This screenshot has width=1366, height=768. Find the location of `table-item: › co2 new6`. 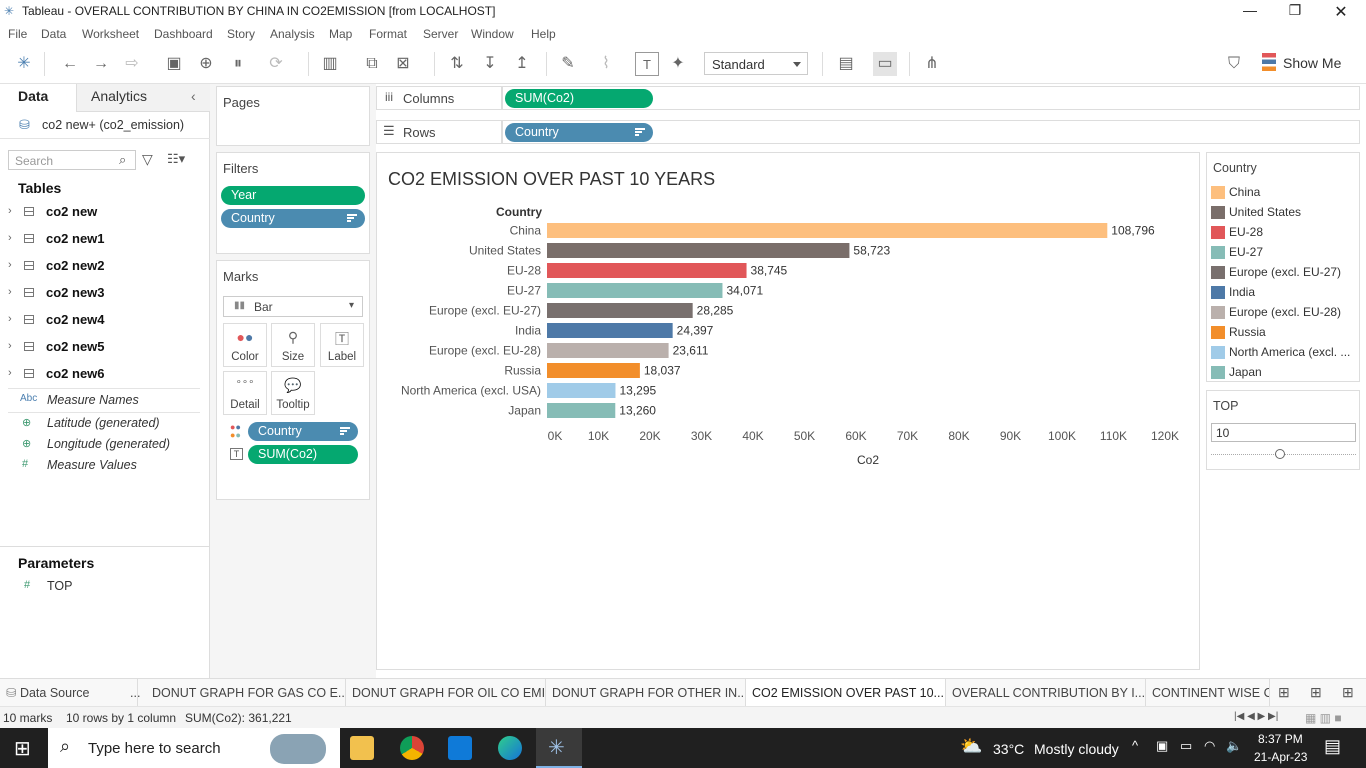

table-item: › co2 new6 is located at coordinates (56, 373).